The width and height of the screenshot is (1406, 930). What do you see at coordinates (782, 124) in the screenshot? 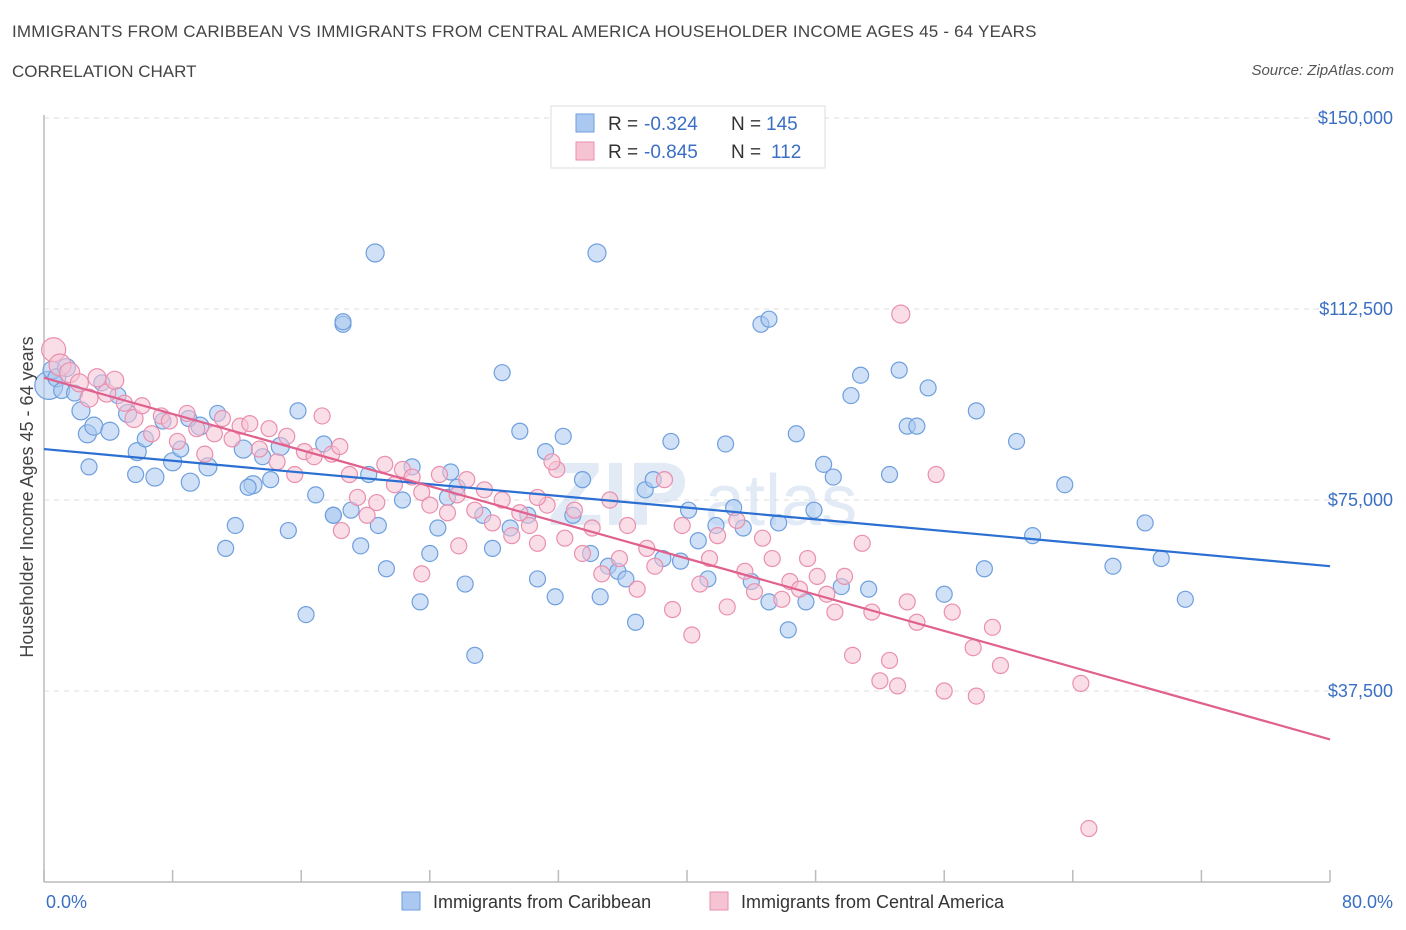
I see `legend-n-value-caribbean: 145` at bounding box center [782, 124].